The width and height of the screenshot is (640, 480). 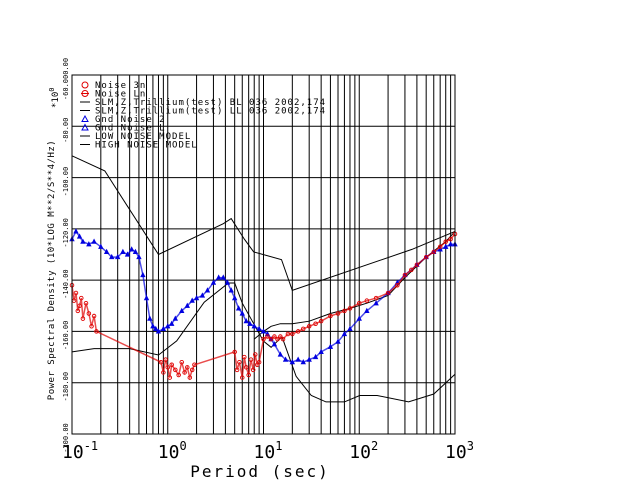 What do you see at coordinates (66, 79) in the screenshot?
I see `y-tick-label: -60.000.00` at bounding box center [66, 79].